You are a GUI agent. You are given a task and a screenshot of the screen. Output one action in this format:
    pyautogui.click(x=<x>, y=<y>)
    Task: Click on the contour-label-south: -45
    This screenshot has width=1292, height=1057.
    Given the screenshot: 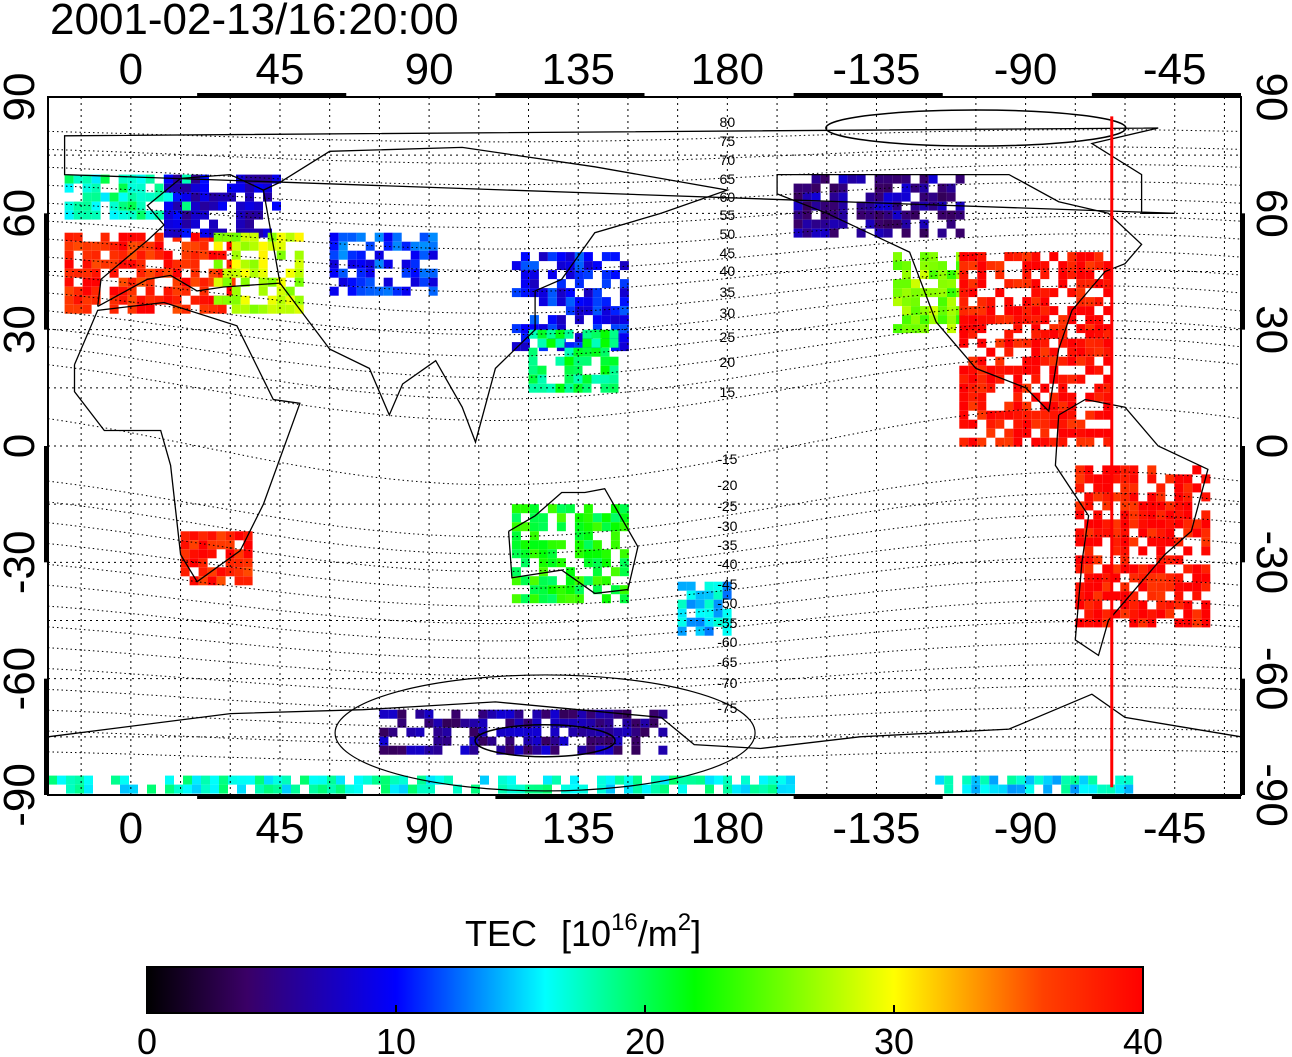 What is the action you would take?
    pyautogui.click(x=727, y=584)
    